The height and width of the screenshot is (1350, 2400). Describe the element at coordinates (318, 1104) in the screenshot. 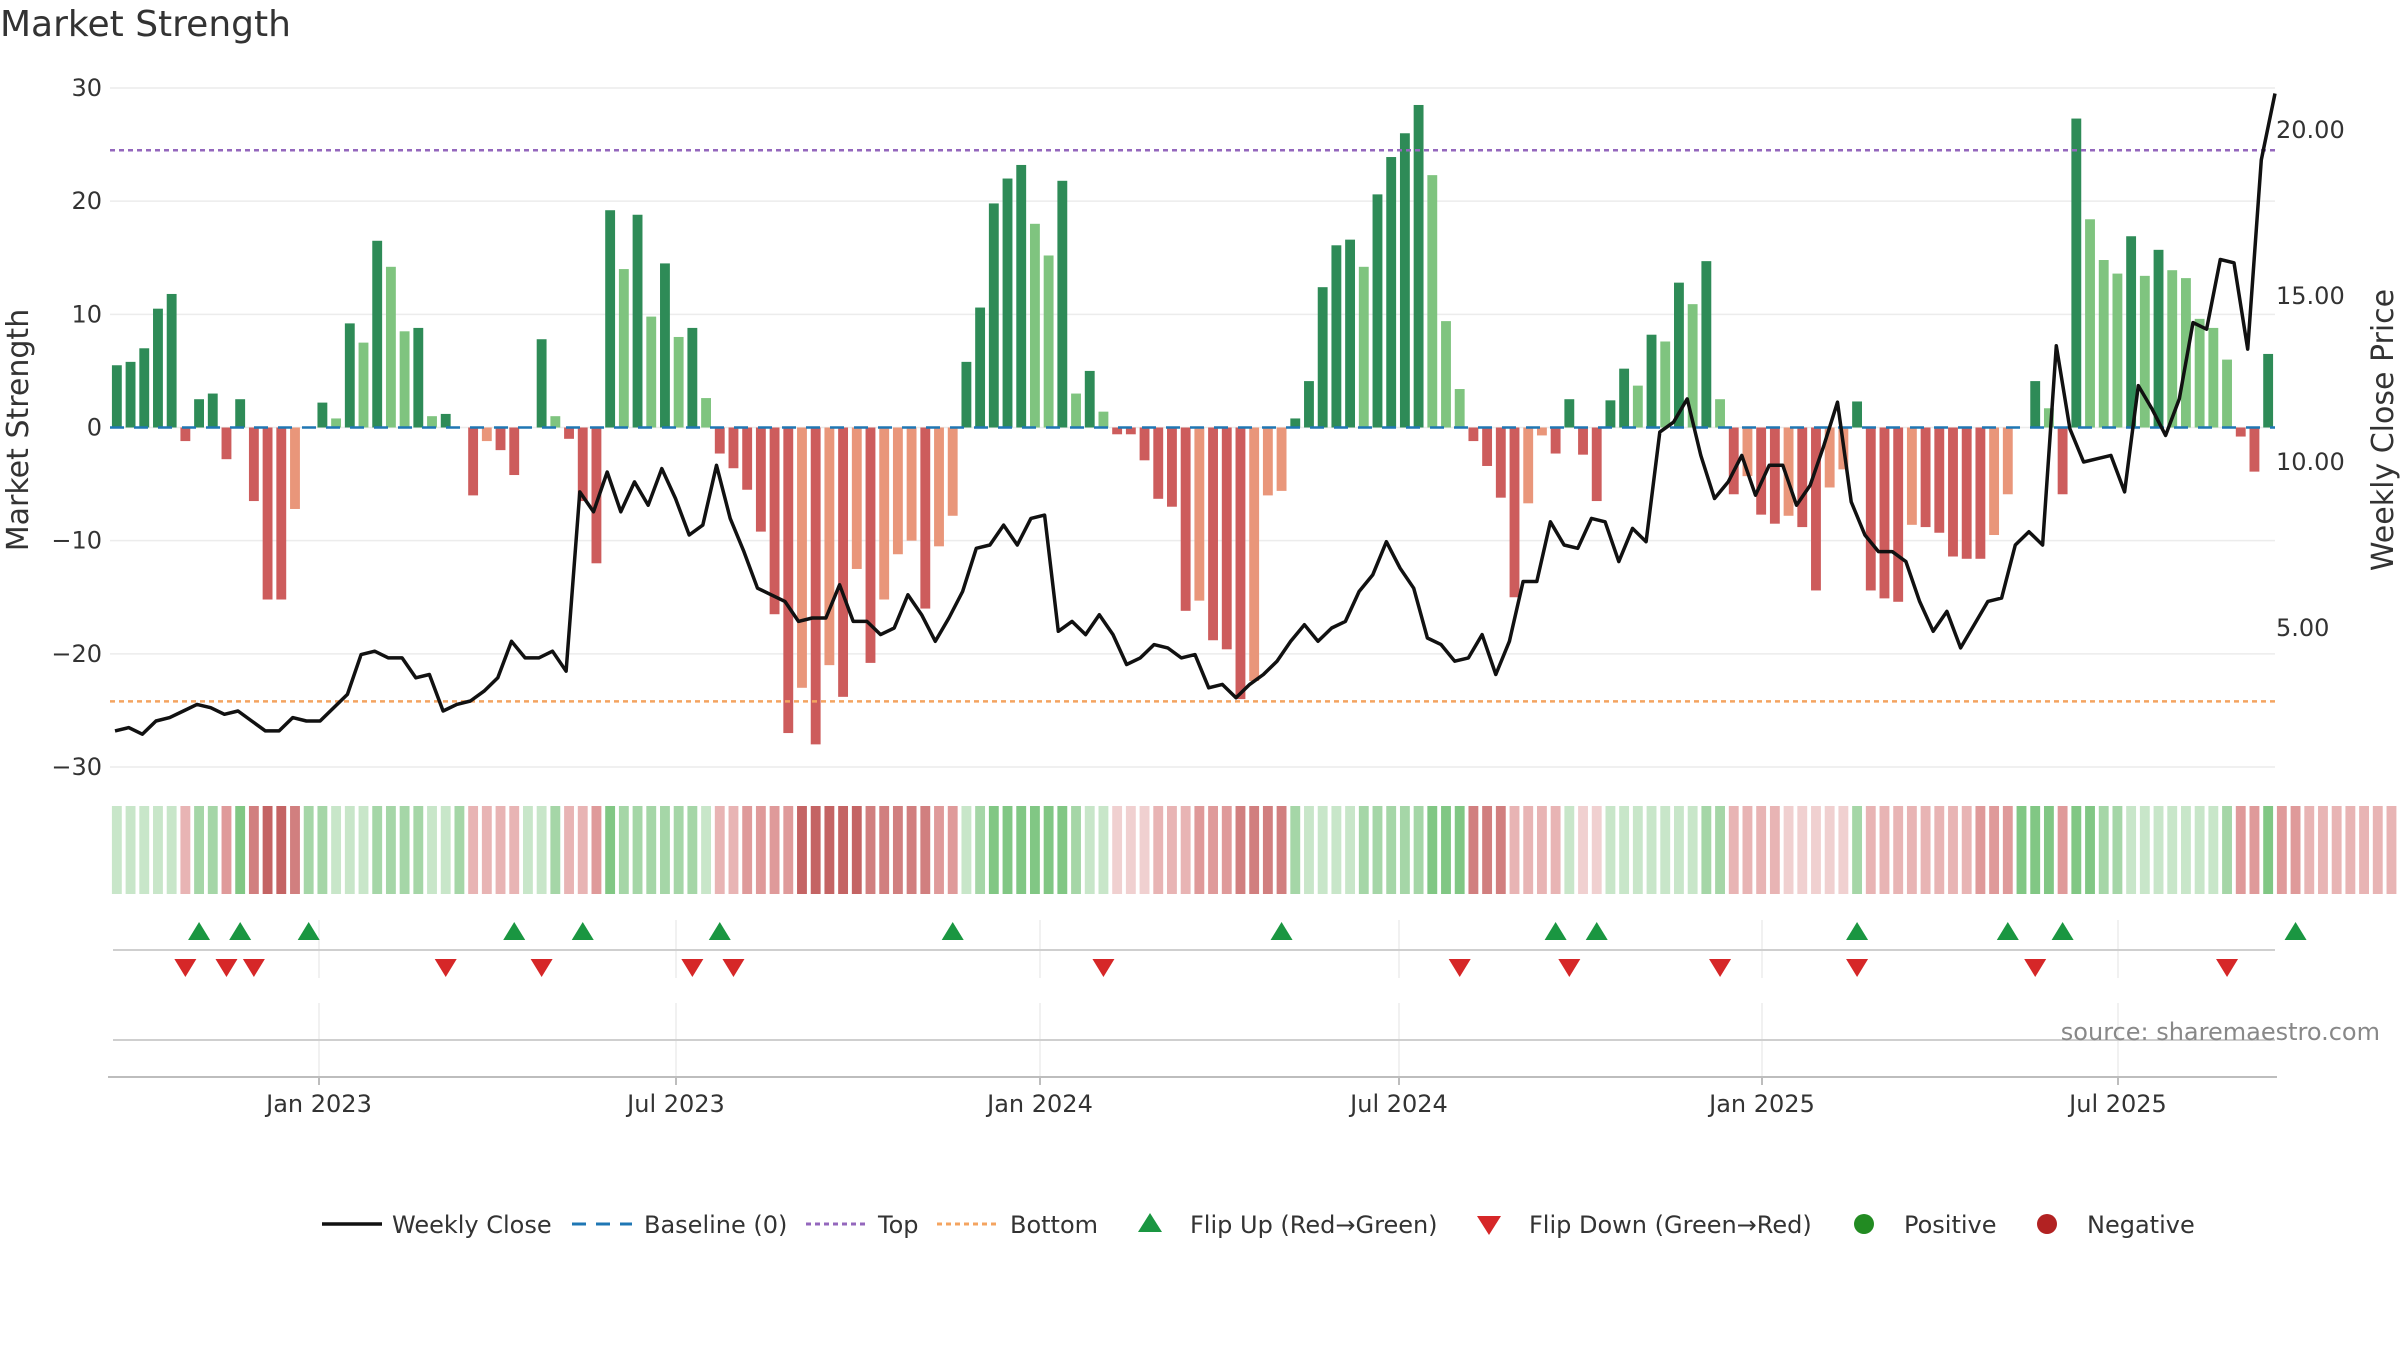

I see `x-tick-label: Jan 2023` at that location.